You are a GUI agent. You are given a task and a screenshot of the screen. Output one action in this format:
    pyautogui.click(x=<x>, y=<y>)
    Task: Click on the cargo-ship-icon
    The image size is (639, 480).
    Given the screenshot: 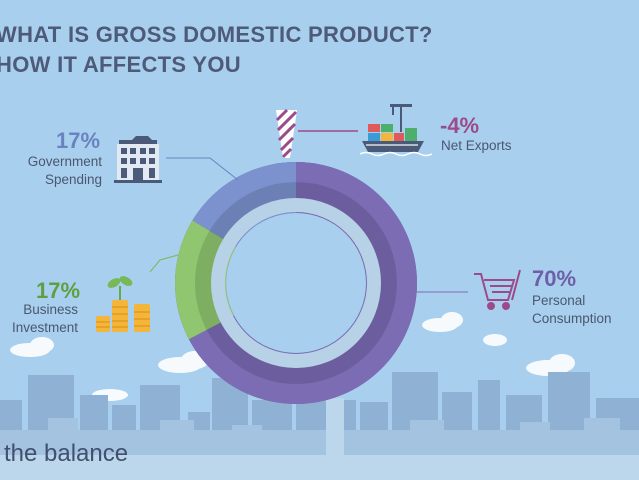 What is the action you would take?
    pyautogui.click(x=396, y=130)
    